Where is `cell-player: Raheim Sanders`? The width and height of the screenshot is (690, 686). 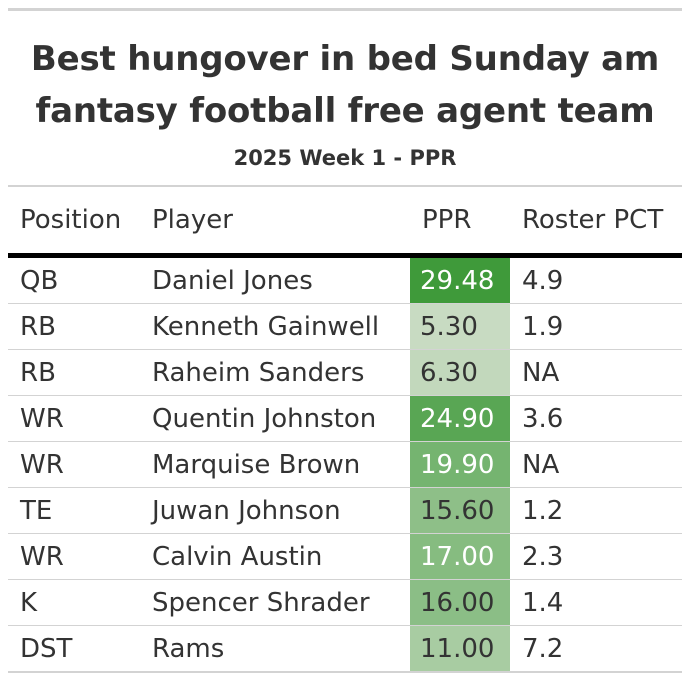
cell-player: Raheim Sanders is located at coordinates (275, 372).